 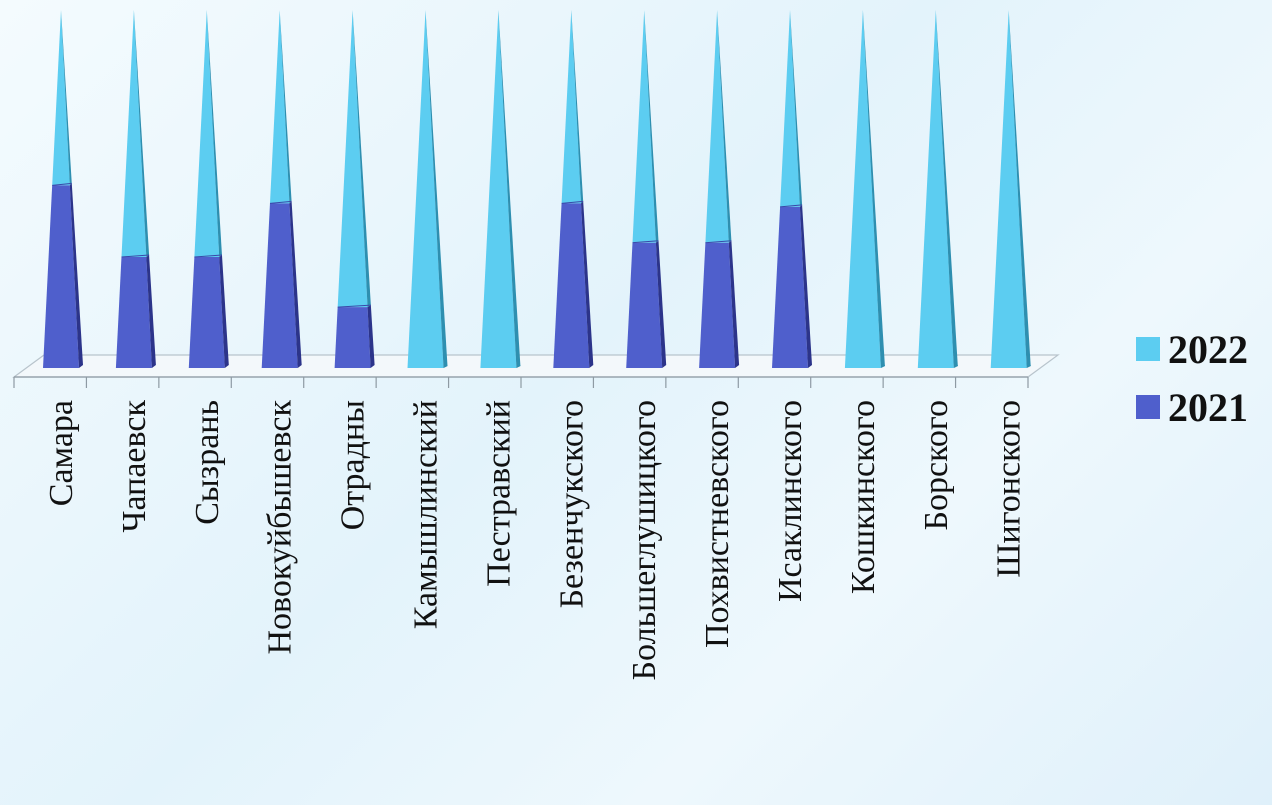 I want to click on legend-item-2022: 2022, so click(x=1192, y=349).